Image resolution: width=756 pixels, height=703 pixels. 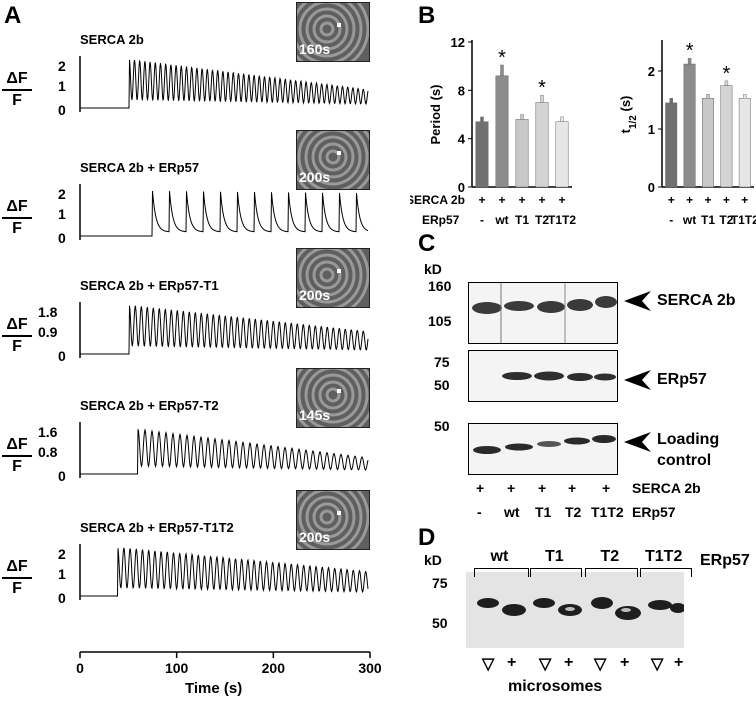 What do you see at coordinates (743, 220) in the screenshot?
I see `erp57-mark: T1T2` at bounding box center [743, 220].